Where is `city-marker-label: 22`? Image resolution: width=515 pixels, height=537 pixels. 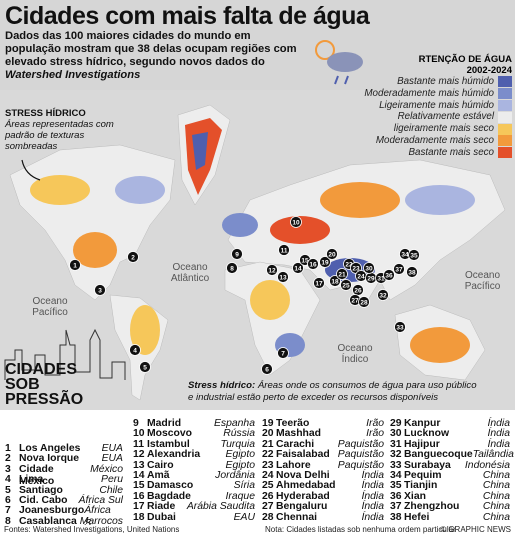 city-marker-label: 22 is located at coordinates (349, 265).